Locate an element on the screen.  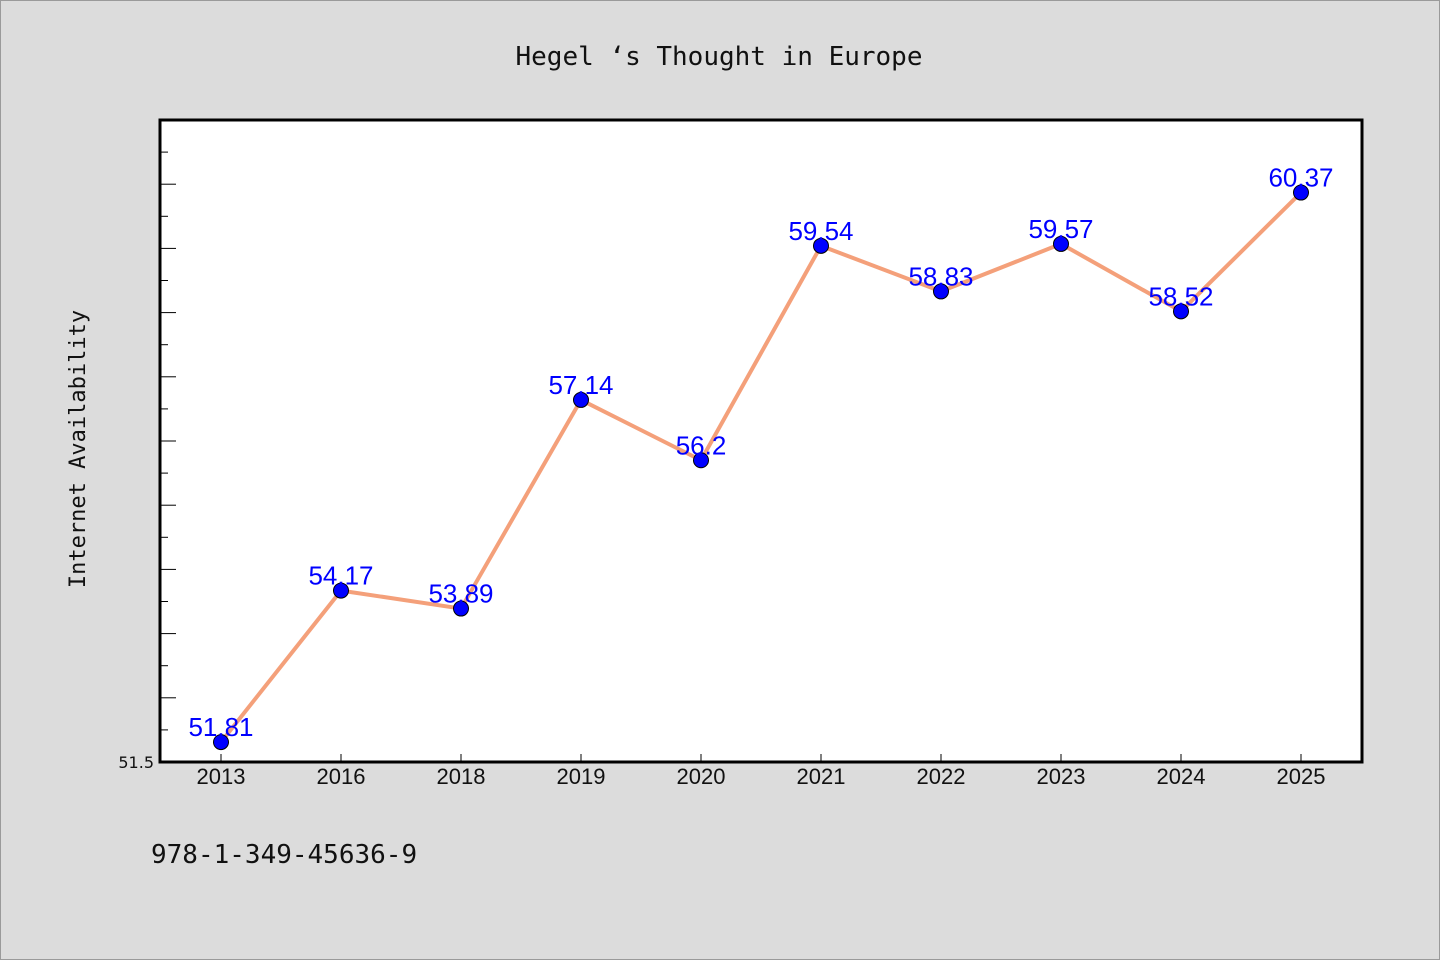
x-tick-label: 2025 is located at coordinates (1301, 776).